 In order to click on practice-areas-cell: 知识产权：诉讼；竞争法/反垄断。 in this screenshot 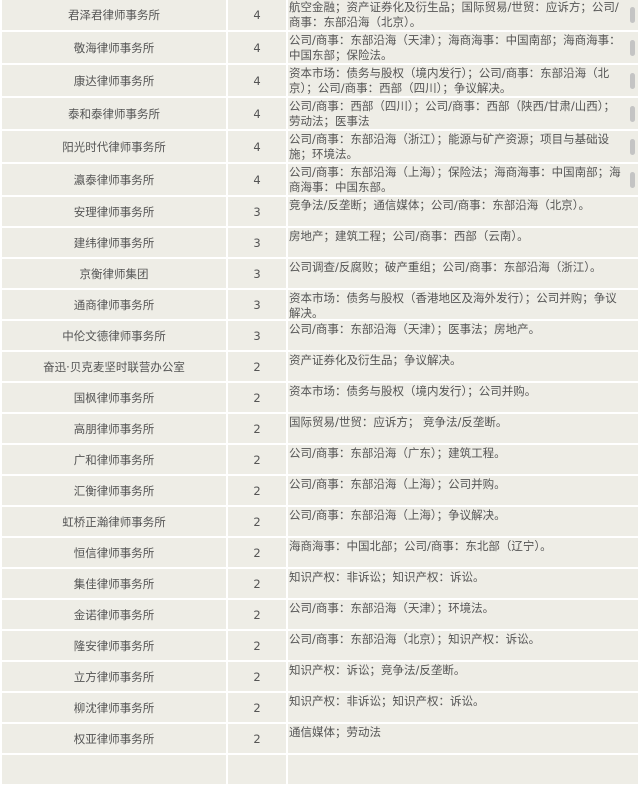, I will do `click(463, 676)`.